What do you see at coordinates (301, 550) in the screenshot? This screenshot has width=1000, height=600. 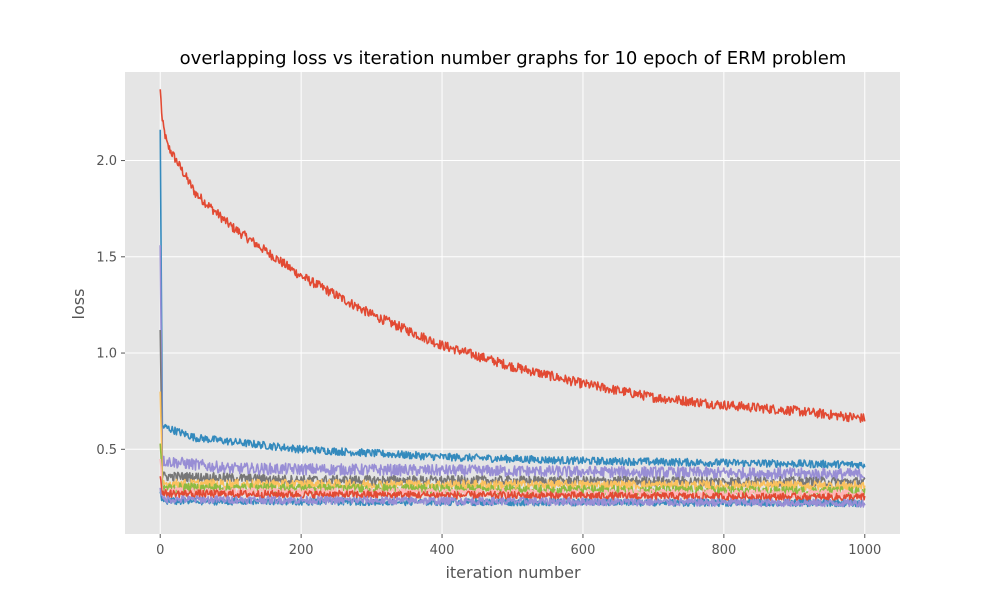 I see `x-tick-label: 200` at bounding box center [301, 550].